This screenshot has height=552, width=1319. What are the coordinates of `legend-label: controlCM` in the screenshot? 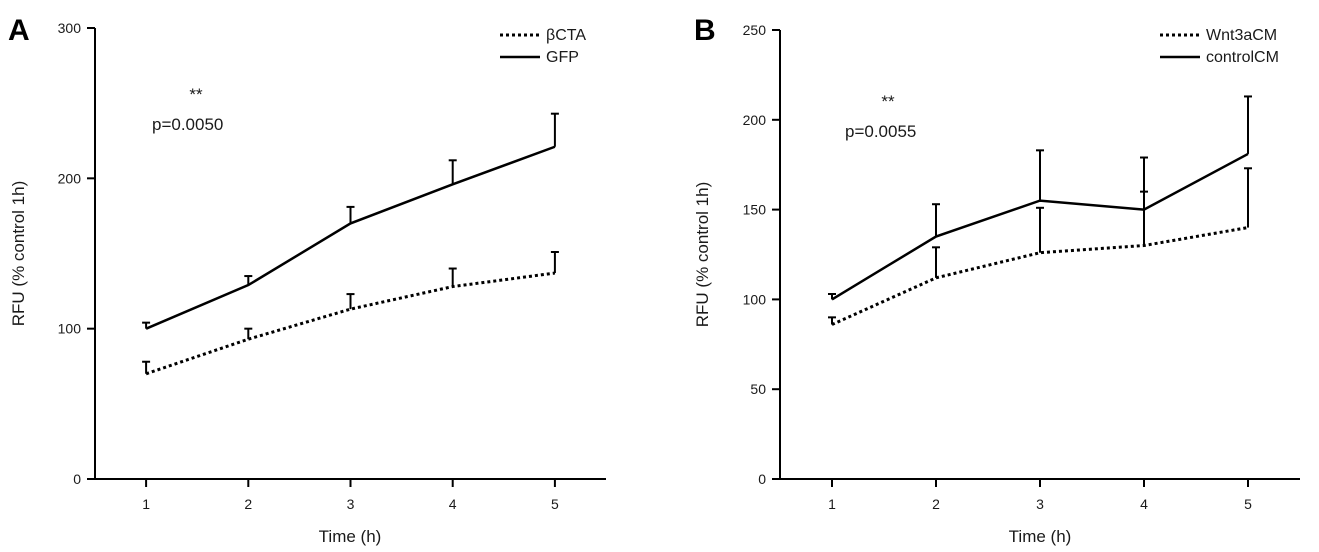 It's located at (1242, 57).